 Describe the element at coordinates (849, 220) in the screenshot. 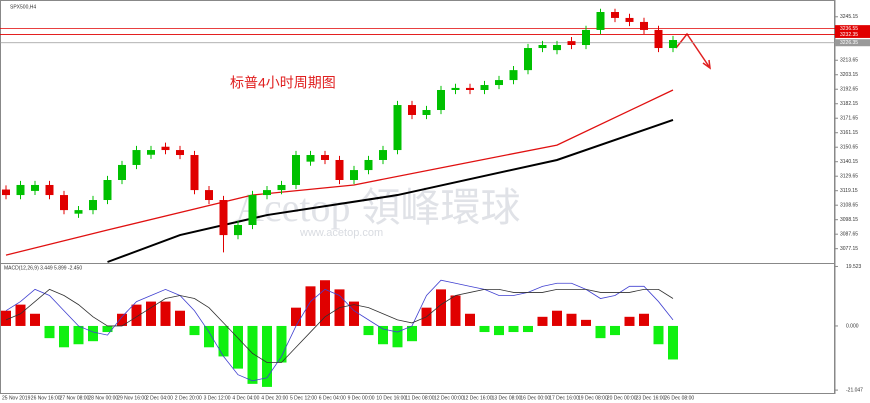

I see `y-tick-label: 3098.15` at that location.